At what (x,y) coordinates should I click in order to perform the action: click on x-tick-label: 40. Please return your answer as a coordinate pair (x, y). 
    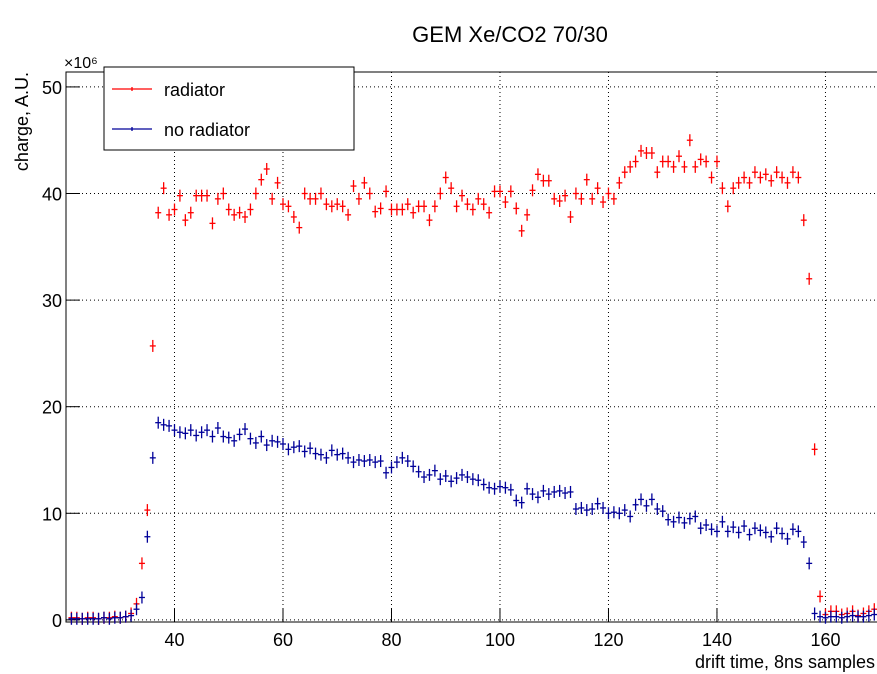
    Looking at the image, I should click on (174, 640).